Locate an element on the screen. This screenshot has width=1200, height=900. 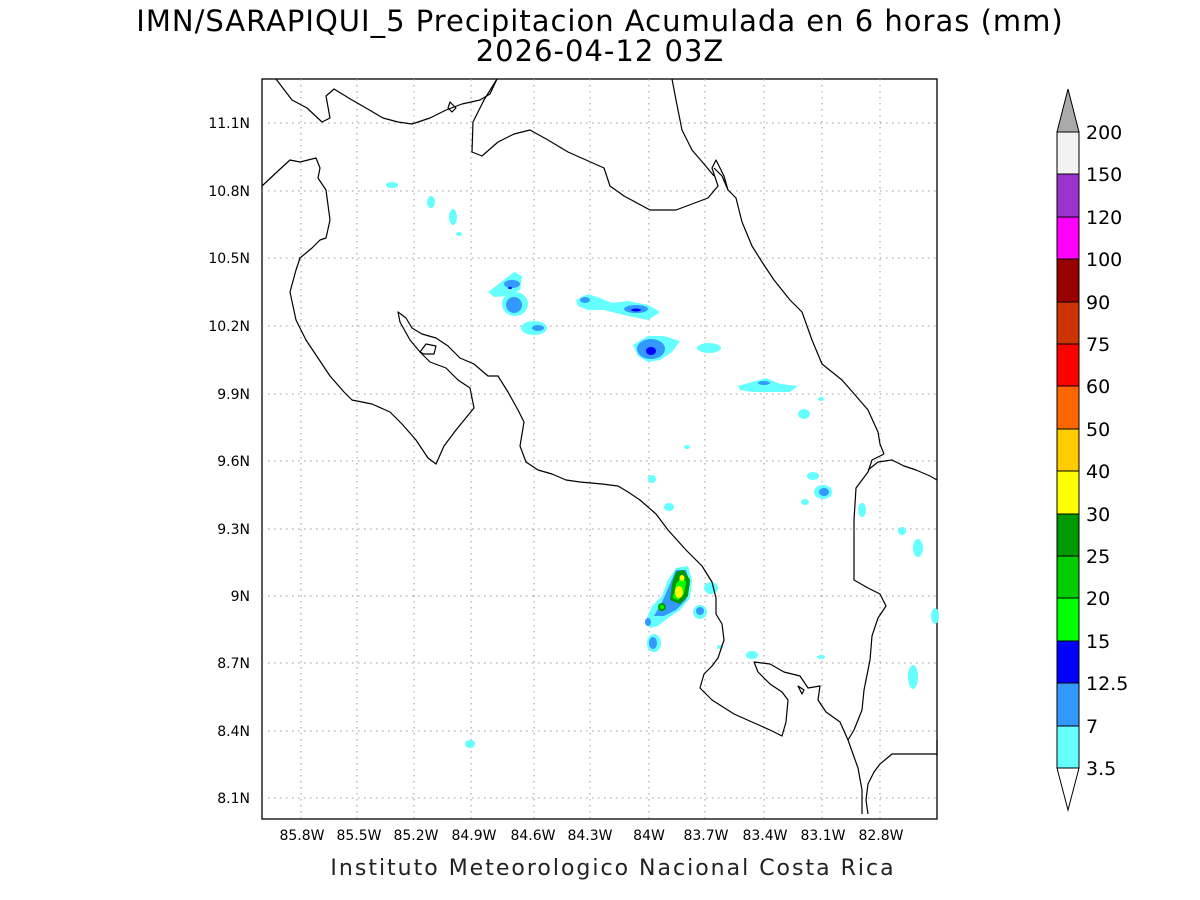
lon-tick-label: 84.6W is located at coordinates (532, 836).